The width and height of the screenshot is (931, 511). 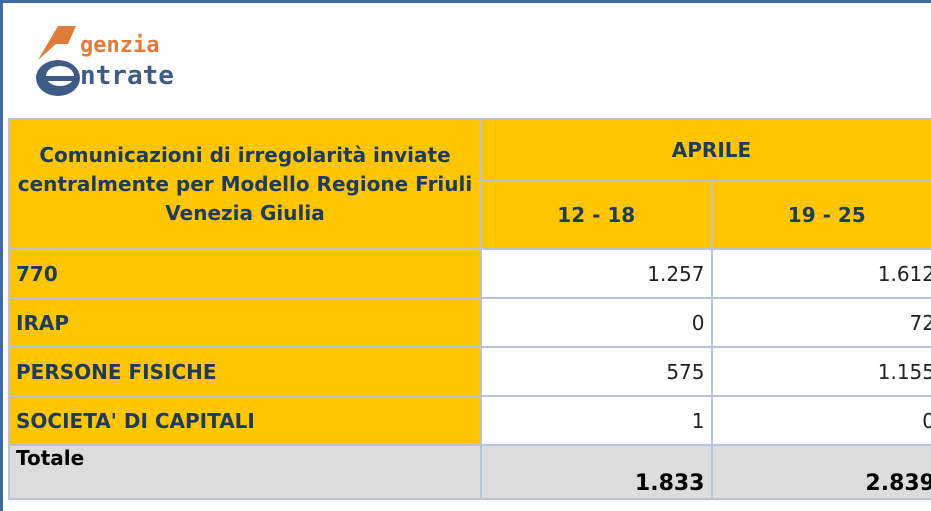 I want to click on row: IRAP 0 72, so click(x=469, y=322).